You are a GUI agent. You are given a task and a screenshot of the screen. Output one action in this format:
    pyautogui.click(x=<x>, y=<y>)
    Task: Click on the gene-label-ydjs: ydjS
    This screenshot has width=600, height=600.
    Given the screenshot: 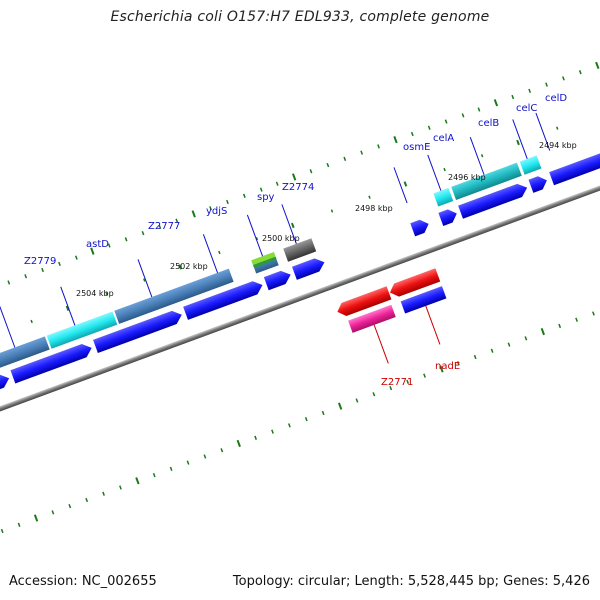 What is the action you would take?
    pyautogui.click(x=216, y=211)
    